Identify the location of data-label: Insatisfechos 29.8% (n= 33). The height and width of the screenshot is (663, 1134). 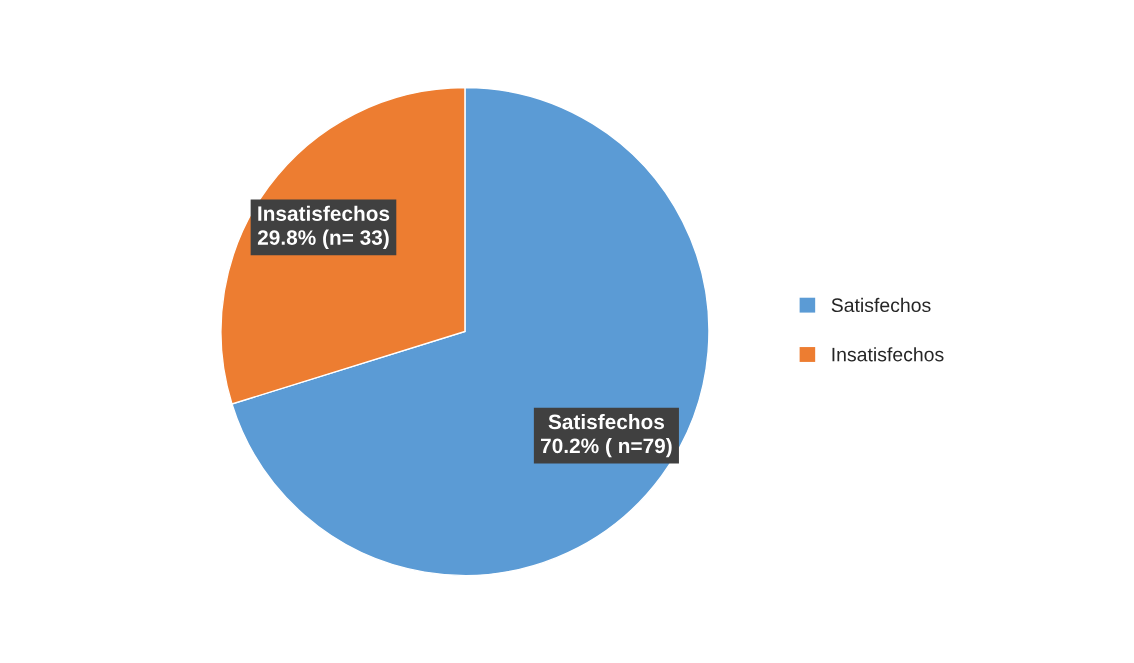
(323, 227).